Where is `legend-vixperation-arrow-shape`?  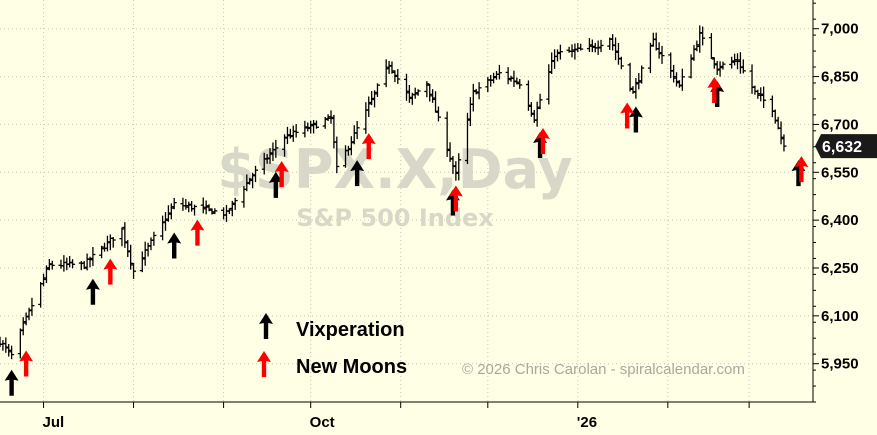 legend-vixperation-arrow-shape is located at coordinates (266, 326).